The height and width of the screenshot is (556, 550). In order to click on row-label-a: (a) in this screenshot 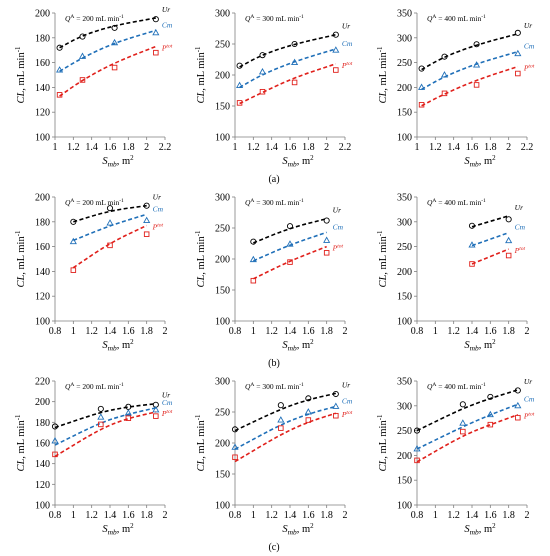, I will do `click(273, 179)`.